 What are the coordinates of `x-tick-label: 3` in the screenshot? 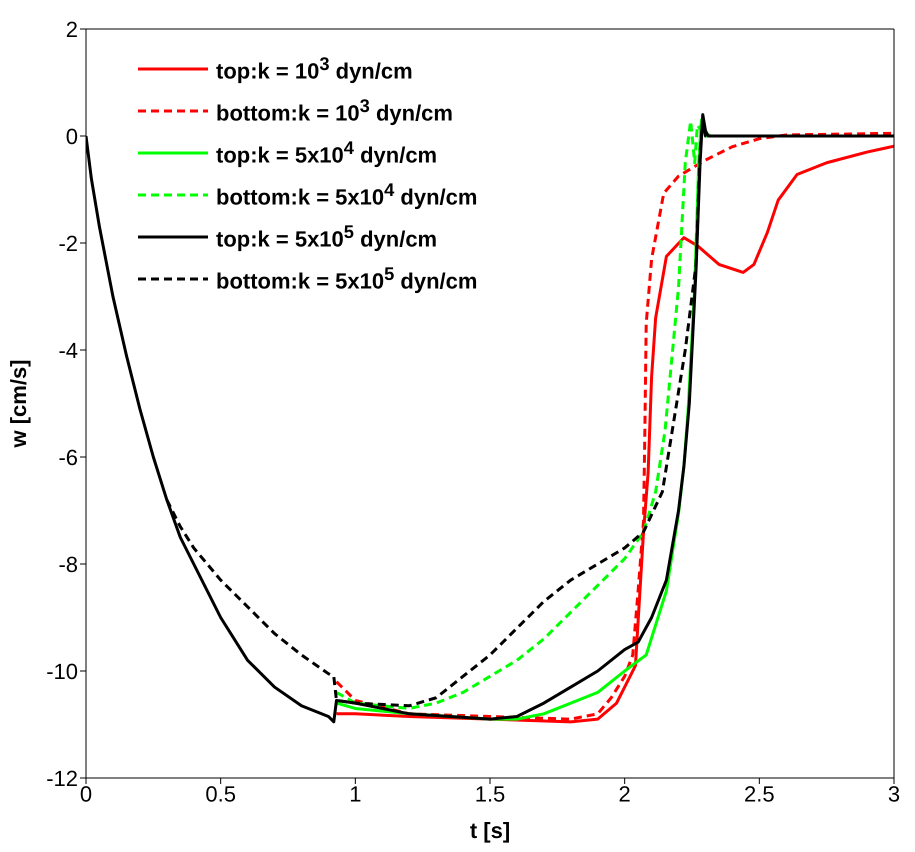 It's located at (894, 794).